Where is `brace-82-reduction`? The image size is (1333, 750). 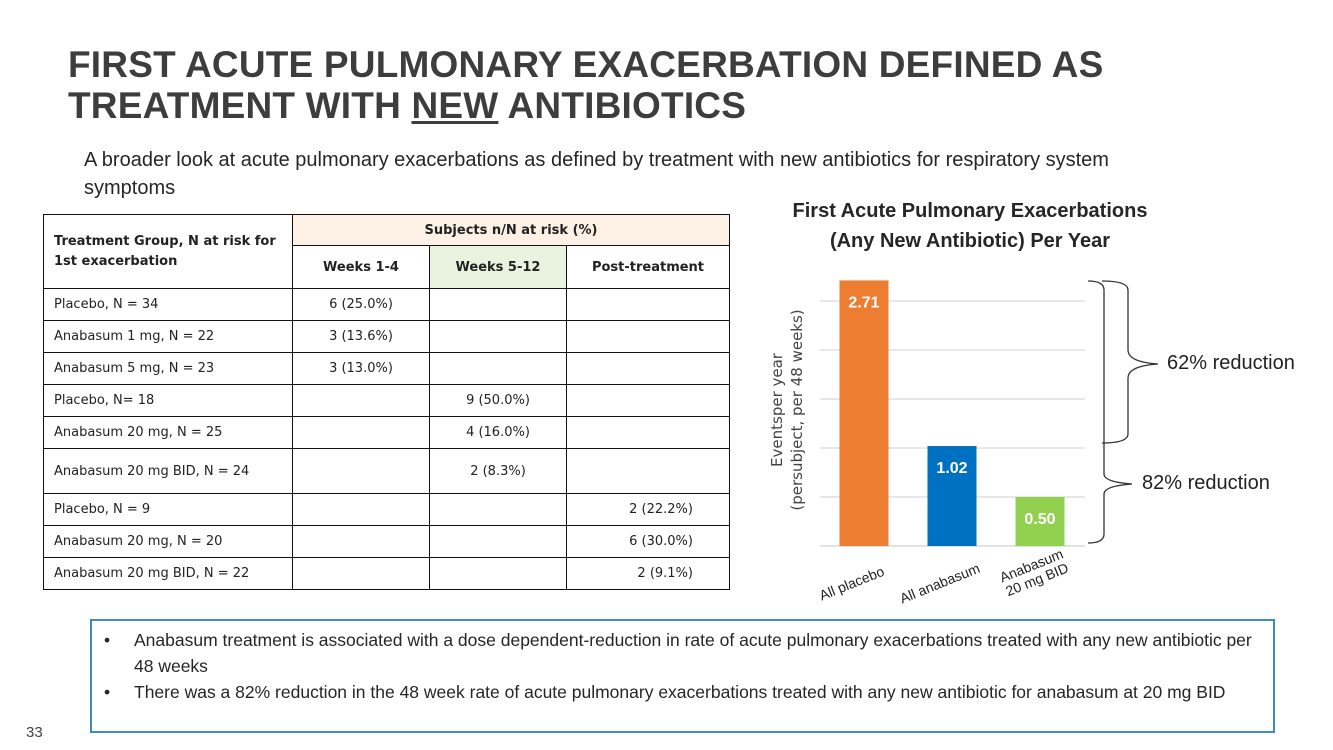
brace-82-reduction is located at coordinates (1110, 412).